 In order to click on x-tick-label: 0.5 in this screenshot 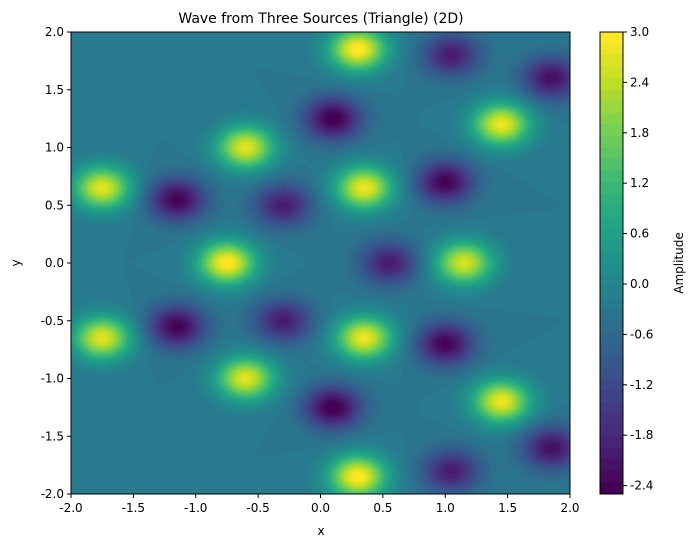, I will do `click(382, 508)`.